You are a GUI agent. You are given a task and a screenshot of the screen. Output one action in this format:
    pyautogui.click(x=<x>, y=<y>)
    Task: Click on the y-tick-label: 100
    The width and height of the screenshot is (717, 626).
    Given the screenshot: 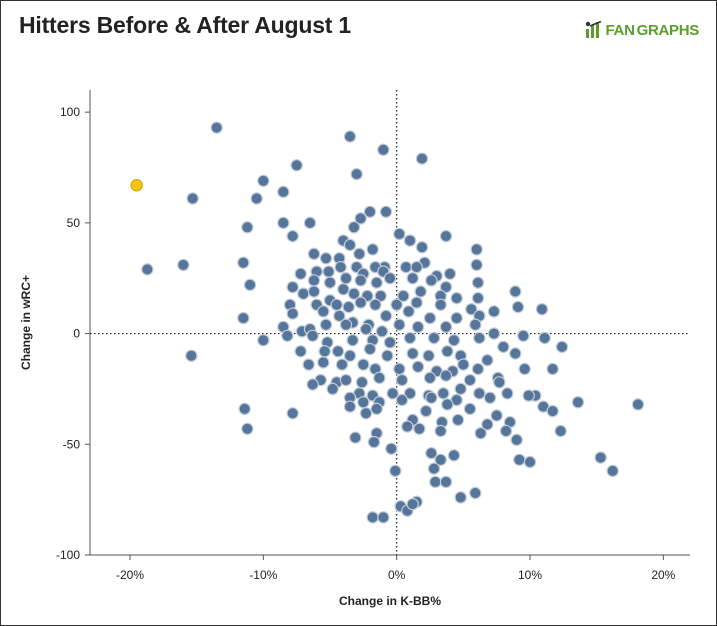 What is the action you would take?
    pyautogui.click(x=70, y=112)
    